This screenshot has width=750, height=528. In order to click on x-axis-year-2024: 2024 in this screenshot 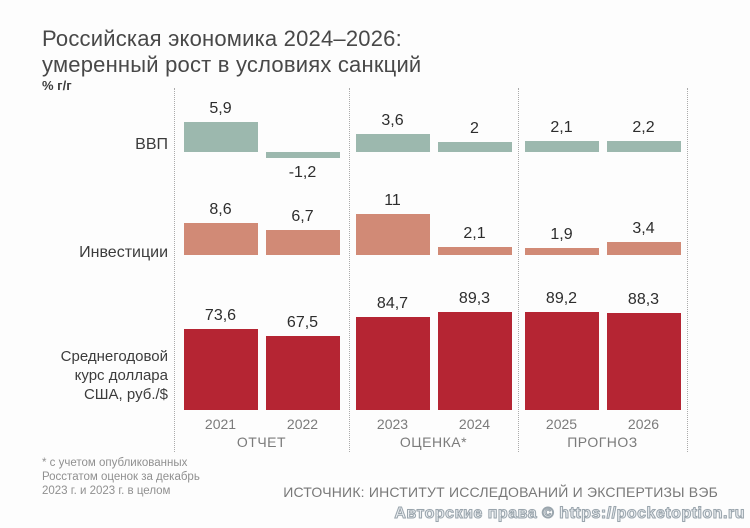, I will do `click(474, 424)`.